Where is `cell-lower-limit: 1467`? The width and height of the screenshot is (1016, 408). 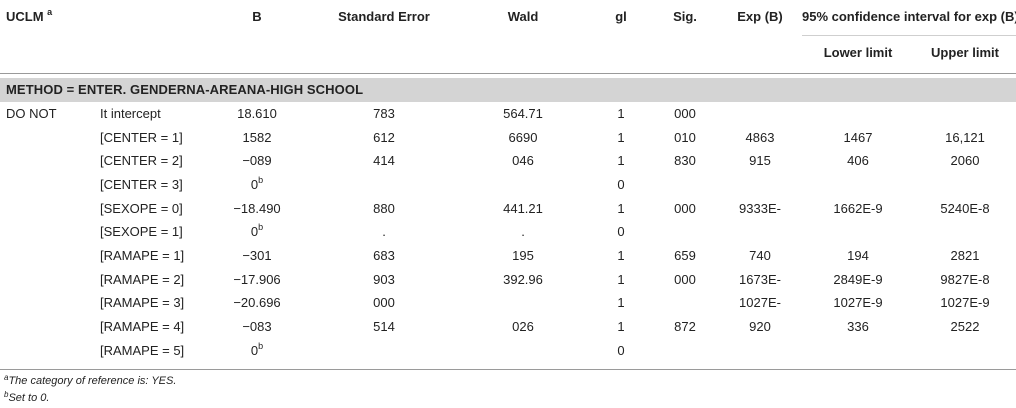
cell-lower-limit: 1467 is located at coordinates (858, 137).